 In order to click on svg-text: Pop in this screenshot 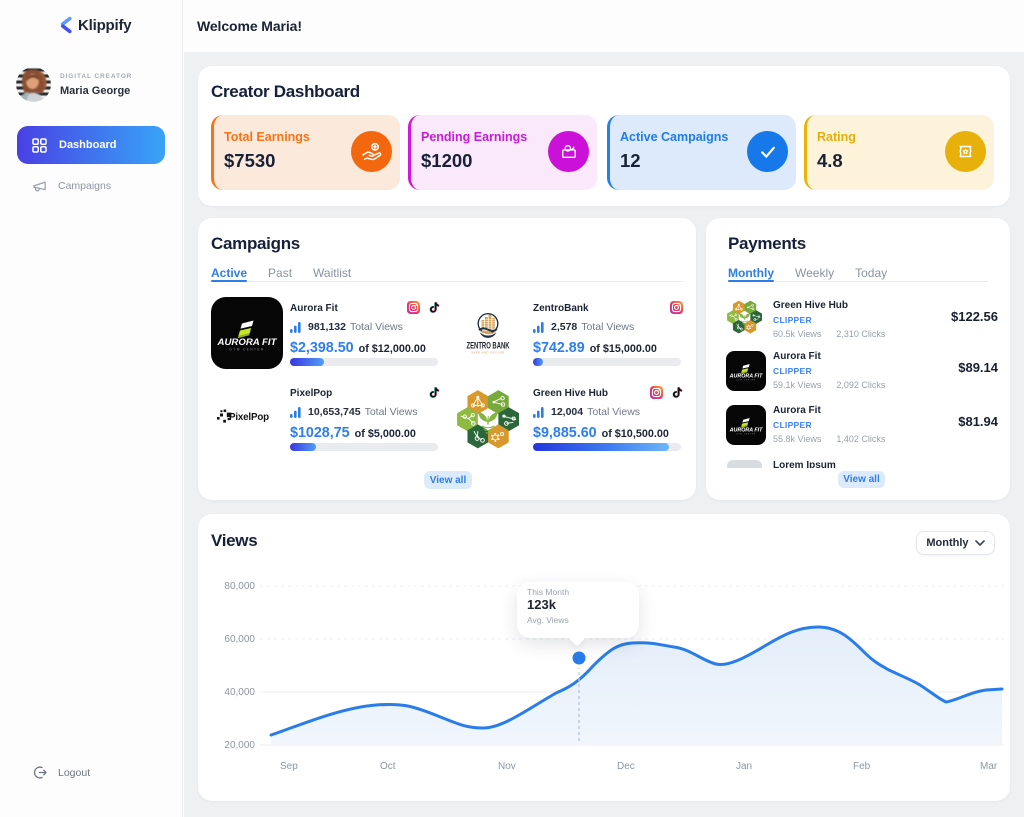, I will do `click(260, 417)`.